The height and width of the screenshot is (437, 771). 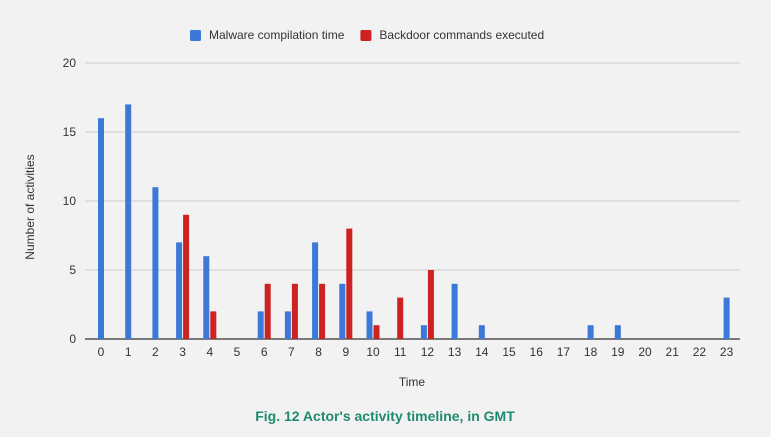 I want to click on y-tick-label: 10, so click(x=70, y=201).